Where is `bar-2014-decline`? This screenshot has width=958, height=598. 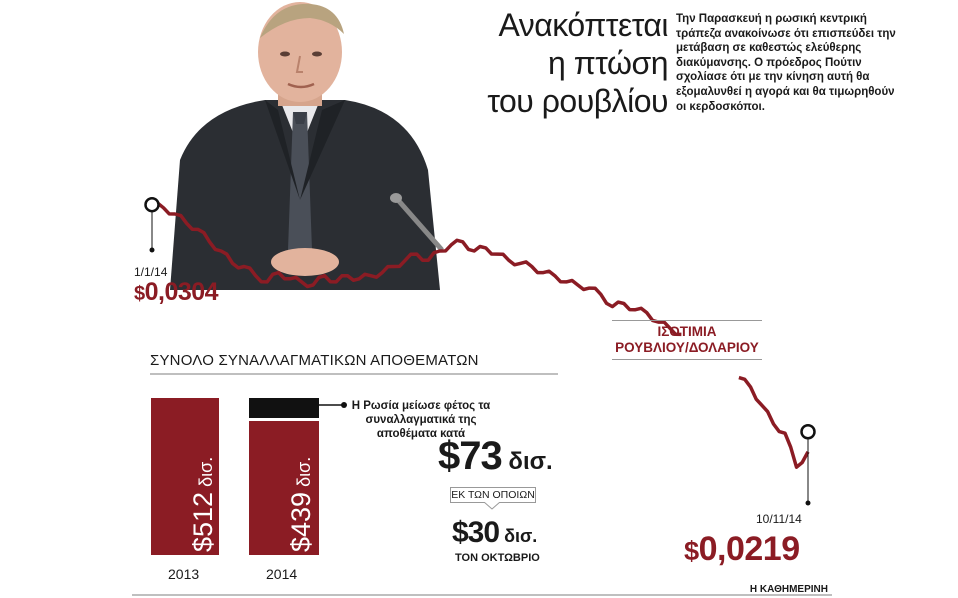
bar-2014-decline is located at coordinates (284, 408).